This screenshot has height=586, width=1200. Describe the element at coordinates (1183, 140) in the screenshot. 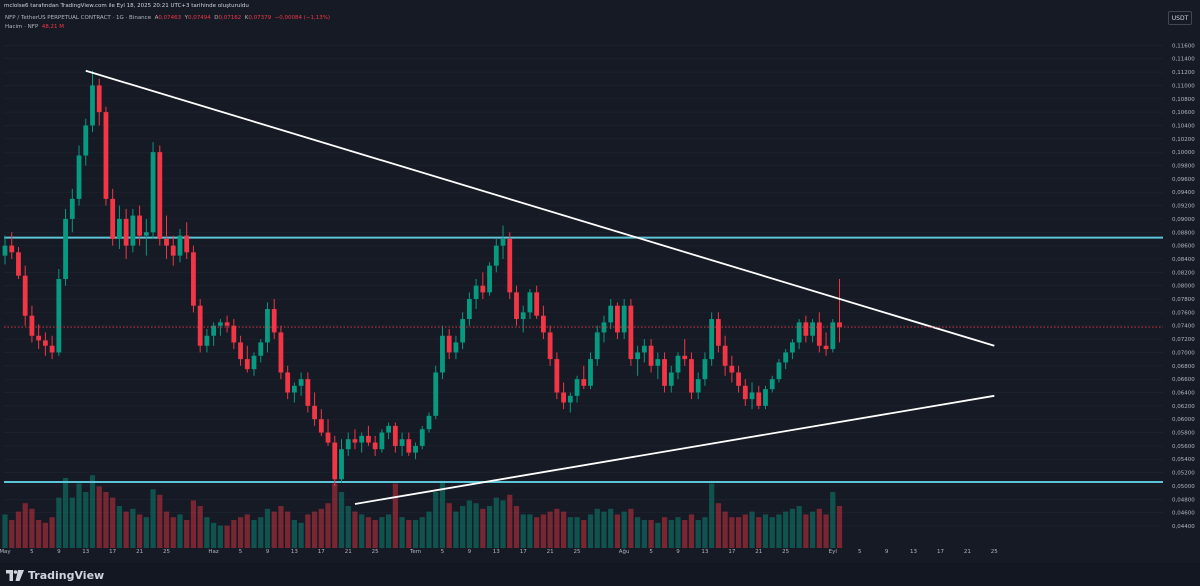

I see `price-tick-label: 0,10200` at that location.